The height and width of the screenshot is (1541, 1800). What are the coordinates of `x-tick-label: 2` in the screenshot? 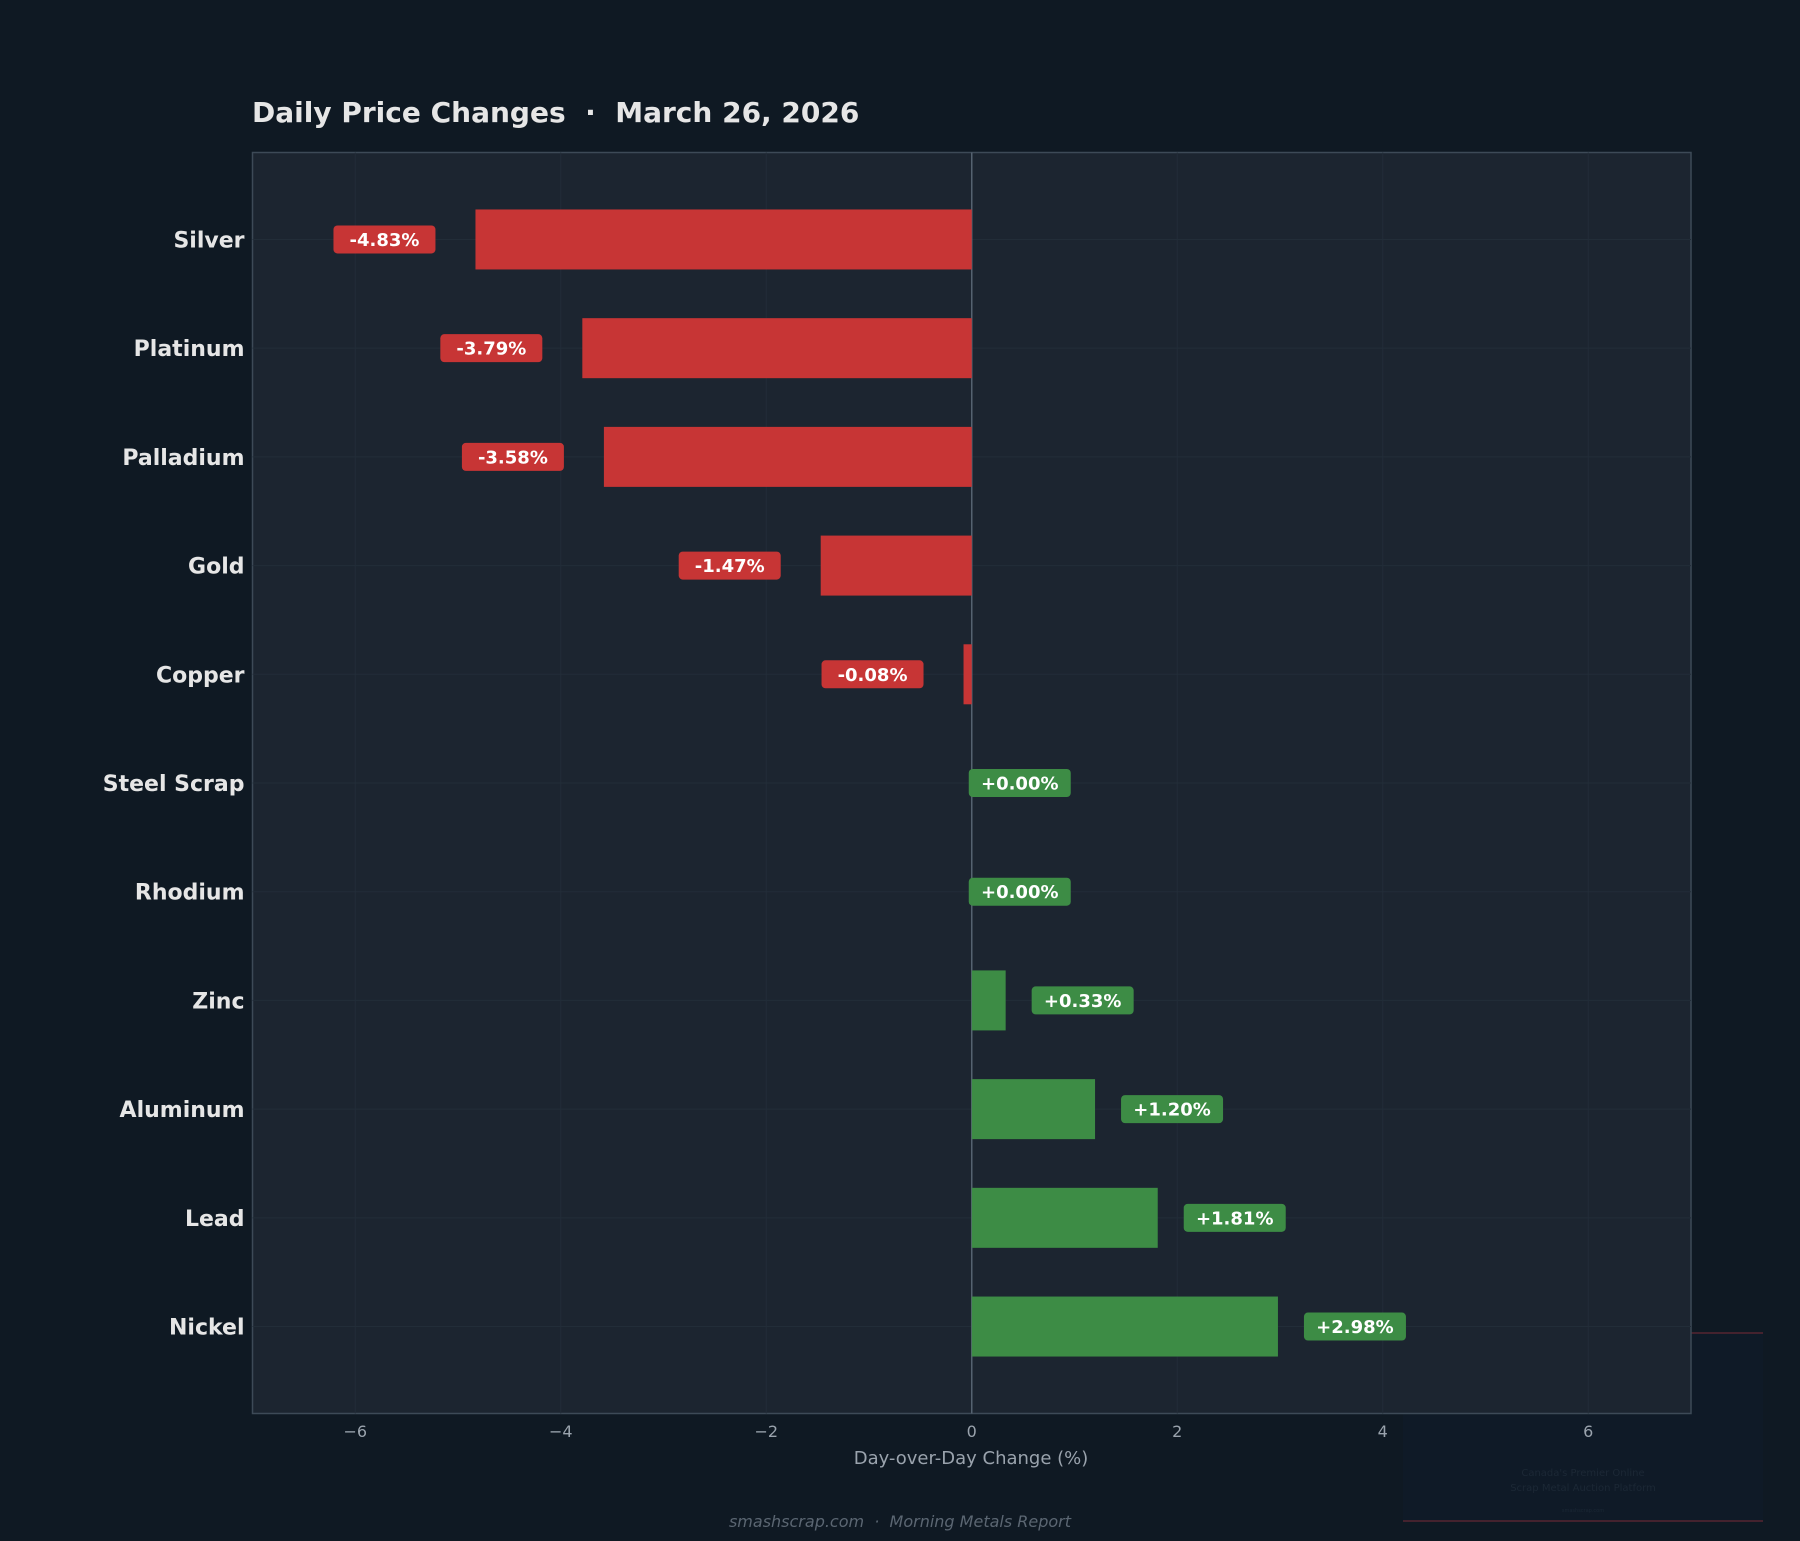 It's located at (1177, 1431).